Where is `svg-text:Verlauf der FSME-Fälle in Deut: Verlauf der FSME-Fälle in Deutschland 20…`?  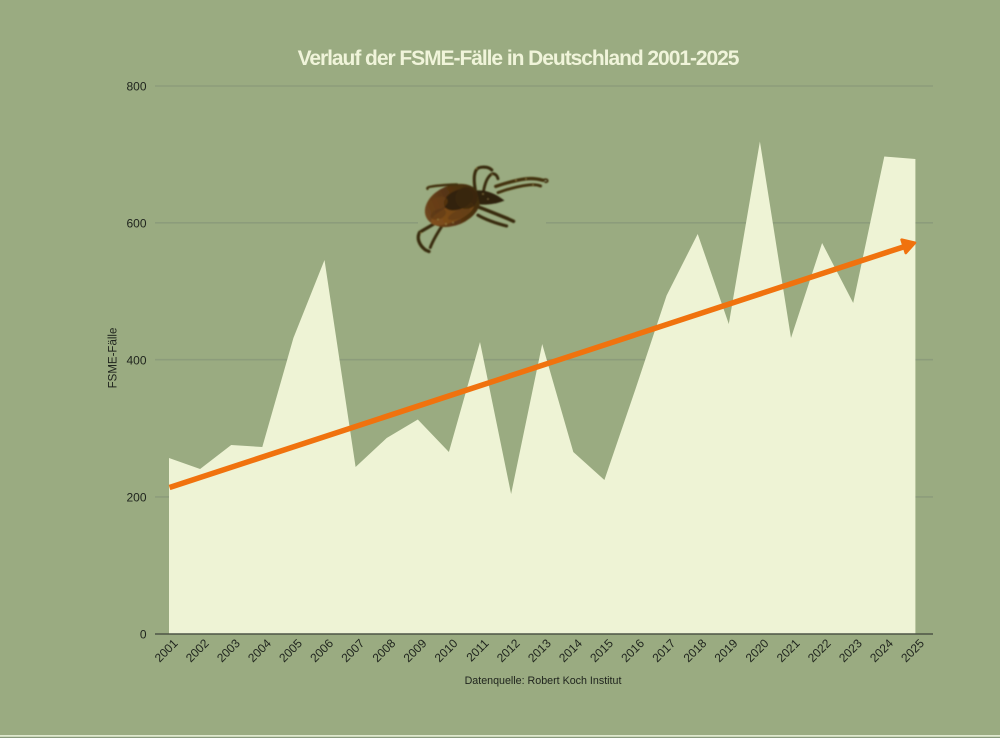
svg-text:Verlauf der FSME-Fälle in Deut: Verlauf der FSME-Fälle in Deutschland 20… is located at coordinates (519, 58).